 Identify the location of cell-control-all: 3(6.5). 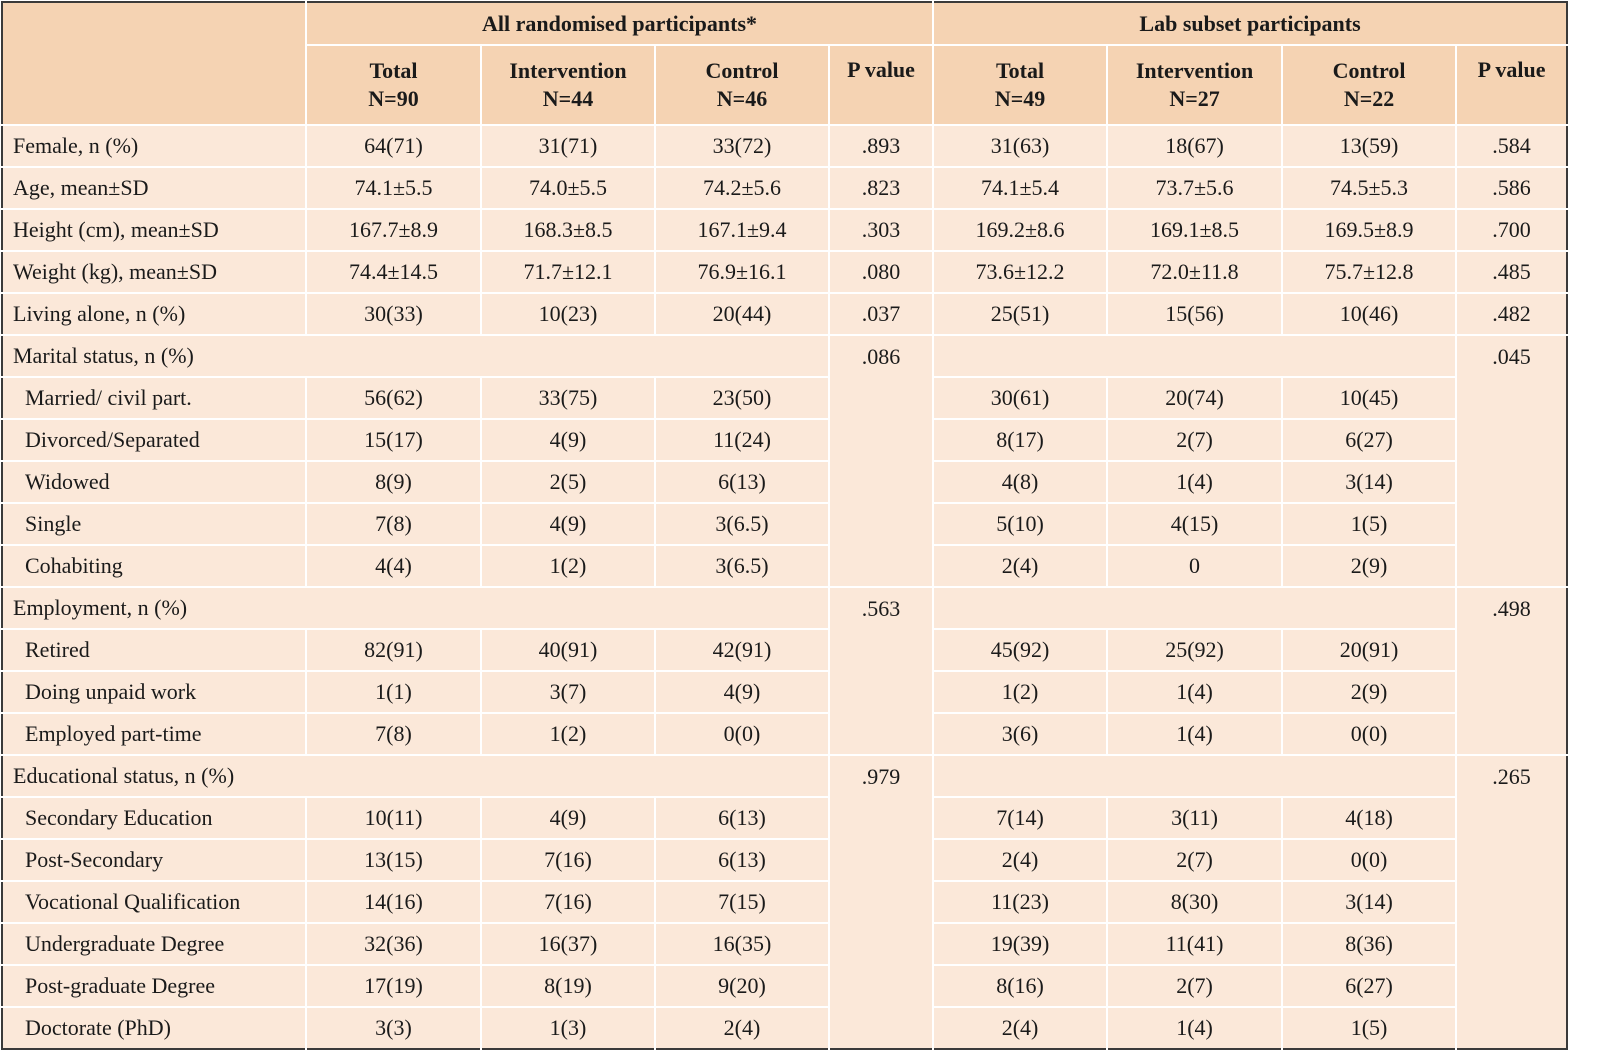
(741, 523).